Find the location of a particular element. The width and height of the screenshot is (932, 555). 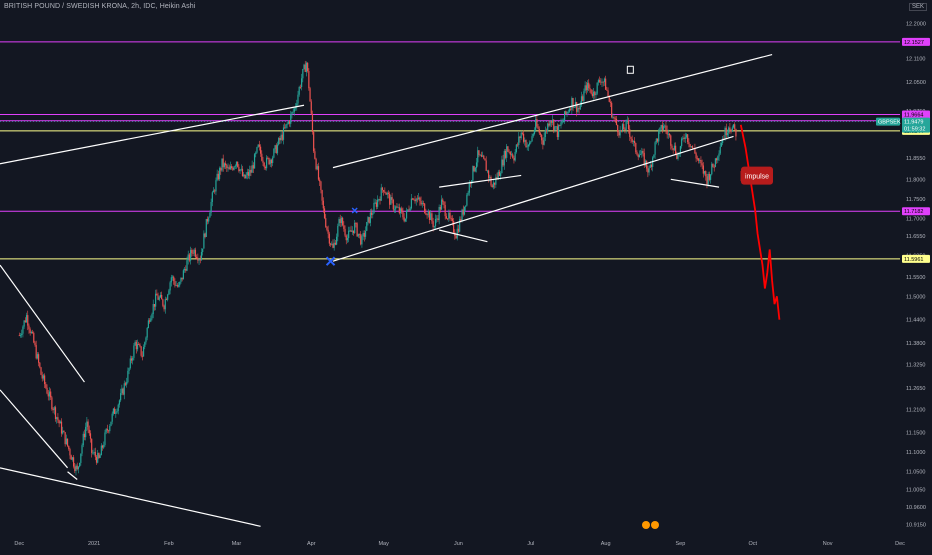

trend-line is located at coordinates (695, 183).